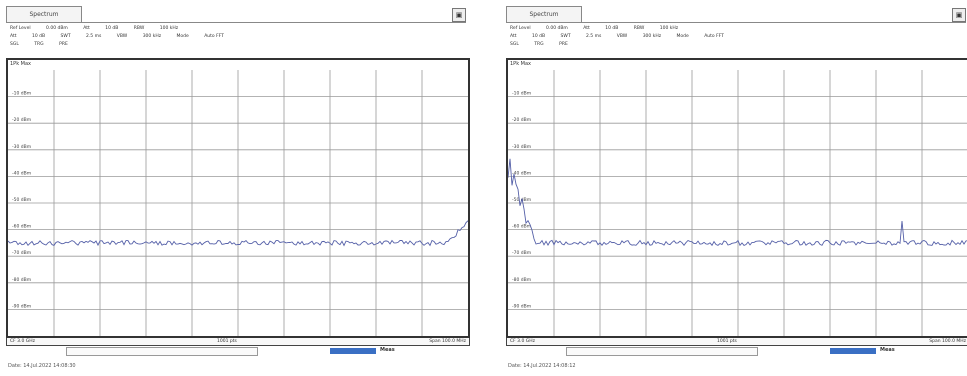 Image resolution: width=967 pixels, height=376 pixels. I want to click on timestamp: Date: 14.Jul.2022 14:08:30, so click(42, 366).